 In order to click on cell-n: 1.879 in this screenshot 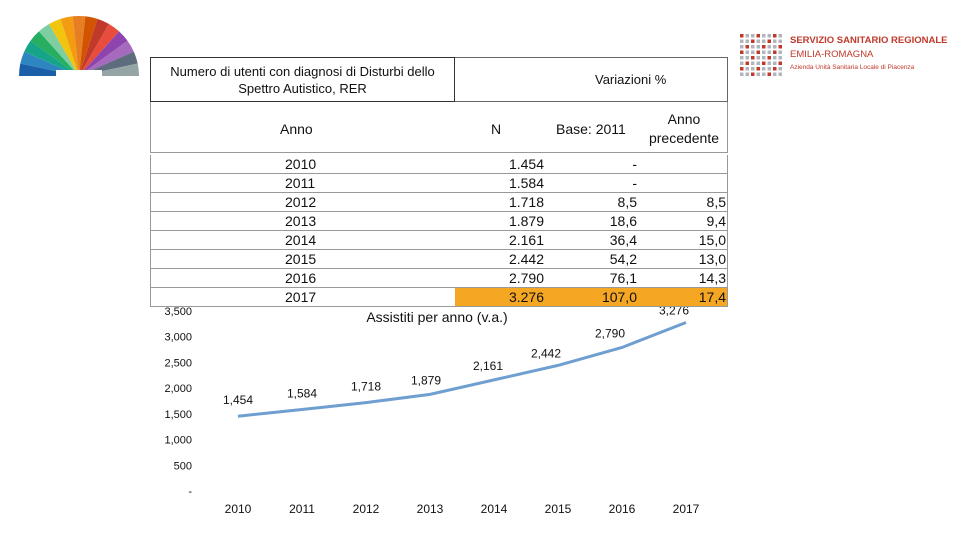, I will do `click(526, 221)`.